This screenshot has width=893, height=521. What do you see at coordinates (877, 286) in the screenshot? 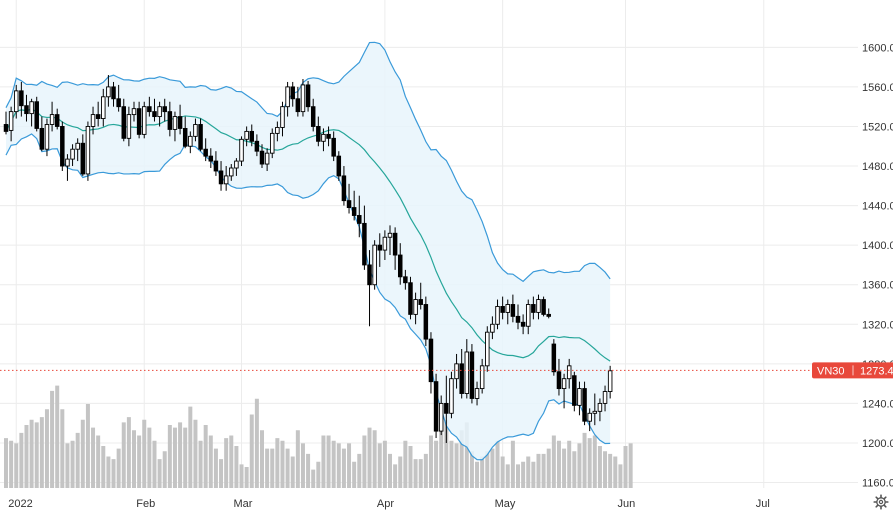
I see `y-tick-label: 1360.0` at bounding box center [877, 286].